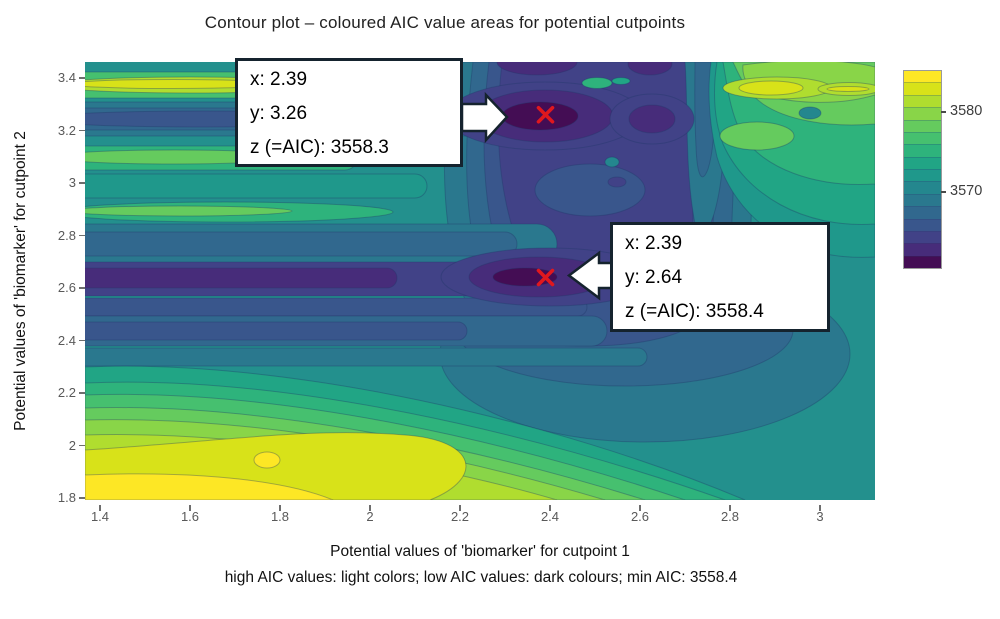  I want to click on x-tick-label: 2.4, so click(550, 516).